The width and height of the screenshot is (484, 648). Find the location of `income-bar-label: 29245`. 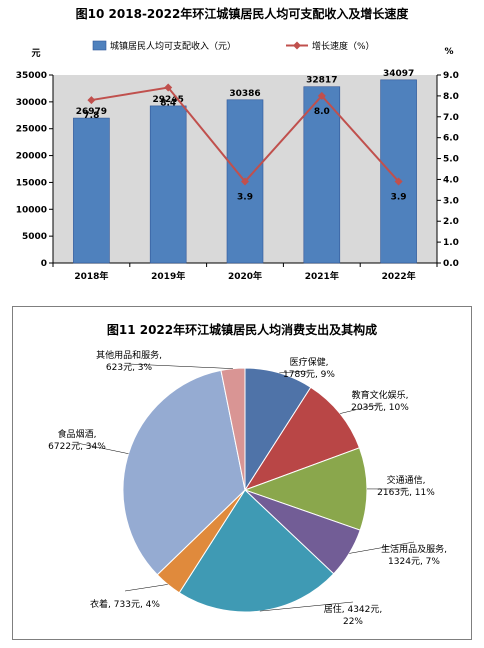

income-bar-label: 29245 is located at coordinates (168, 100).